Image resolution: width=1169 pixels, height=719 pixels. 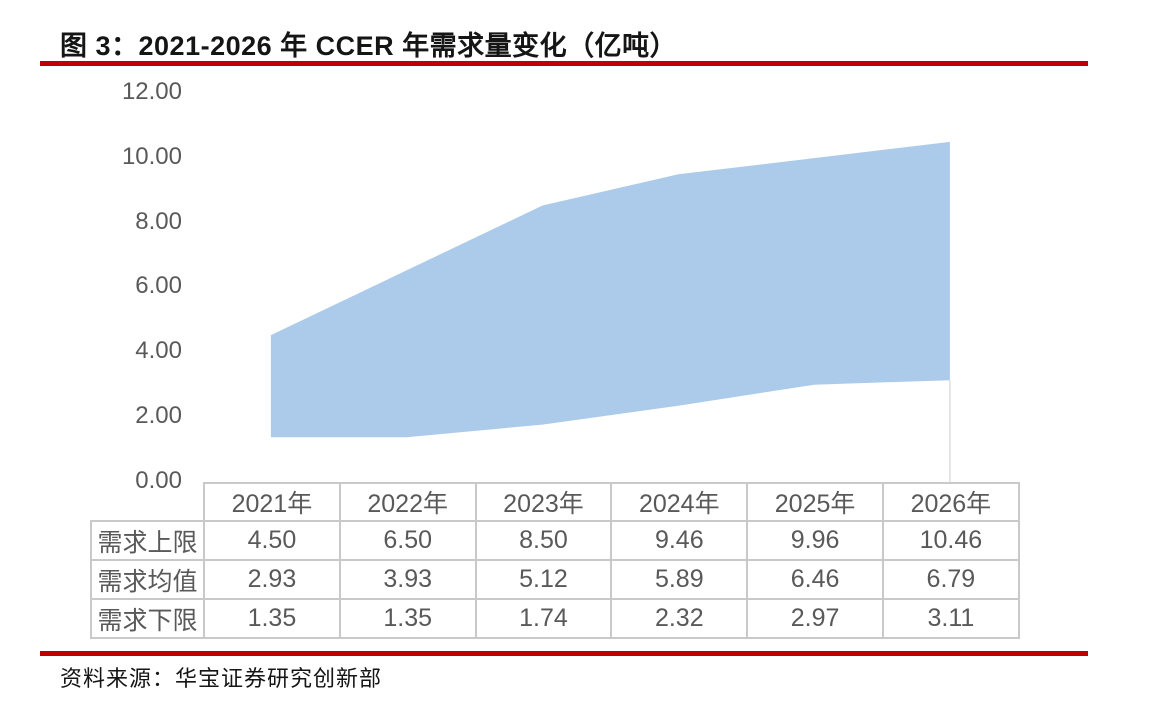 I want to click on y-axis-tick-label: 12.00, so click(x=151, y=91).